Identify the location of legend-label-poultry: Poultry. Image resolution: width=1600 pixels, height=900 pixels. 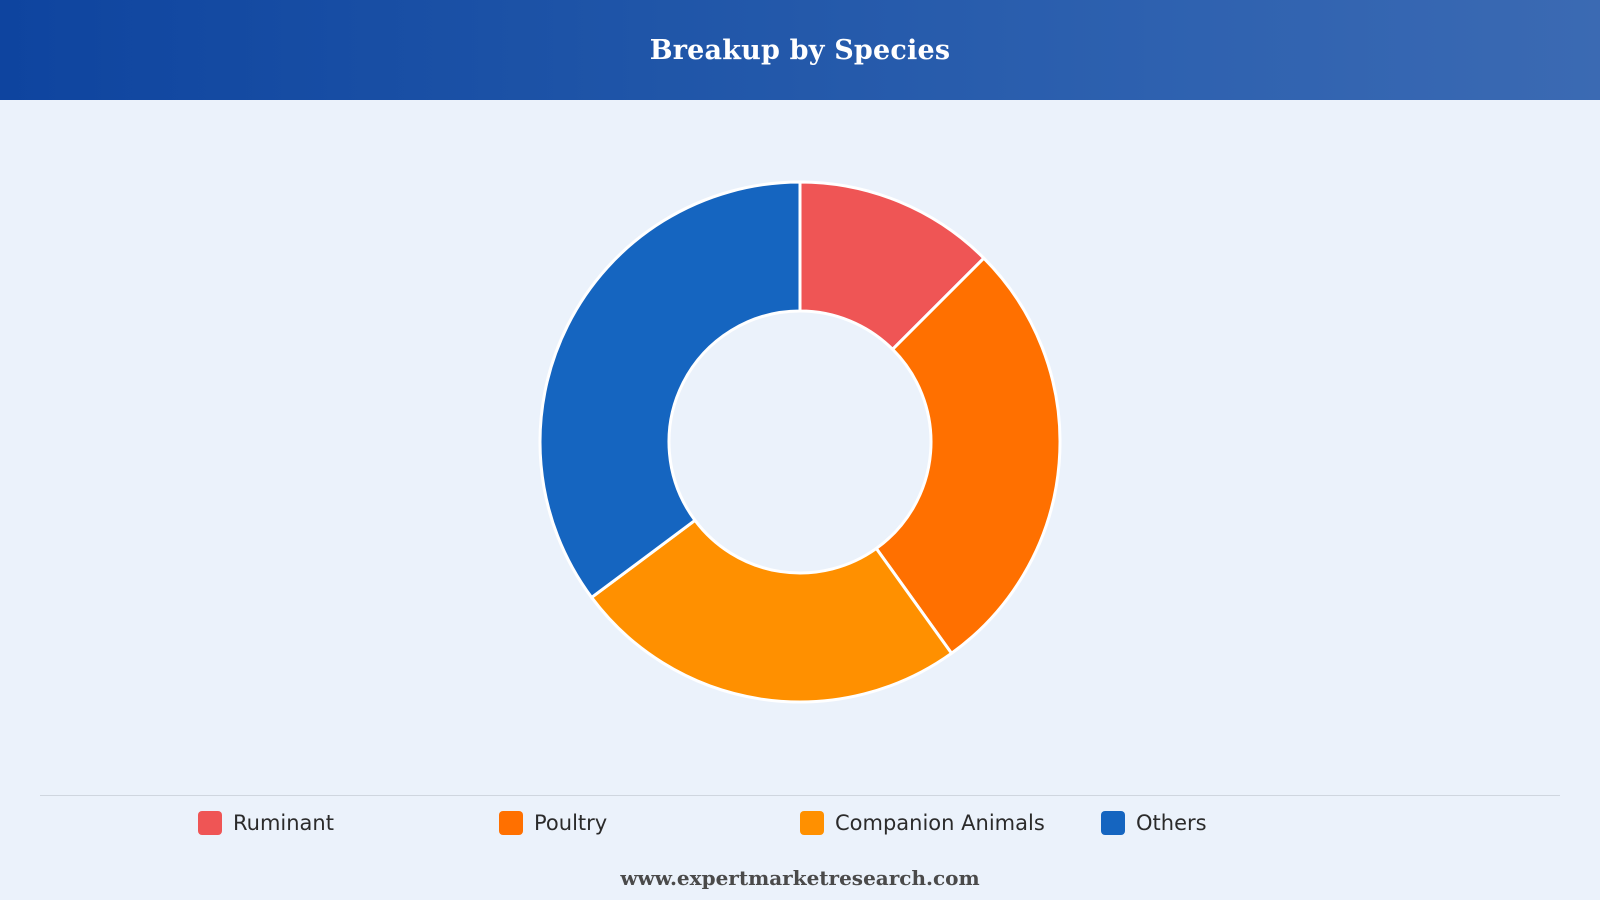
(571, 823).